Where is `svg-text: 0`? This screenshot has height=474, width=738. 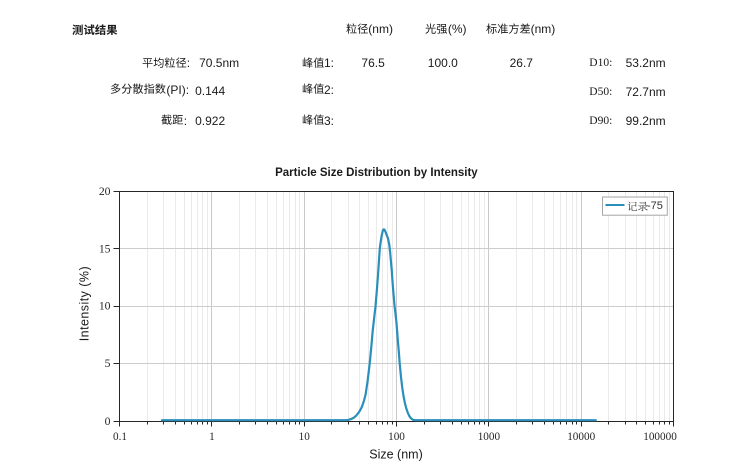
svg-text: 0 is located at coordinates (108, 421).